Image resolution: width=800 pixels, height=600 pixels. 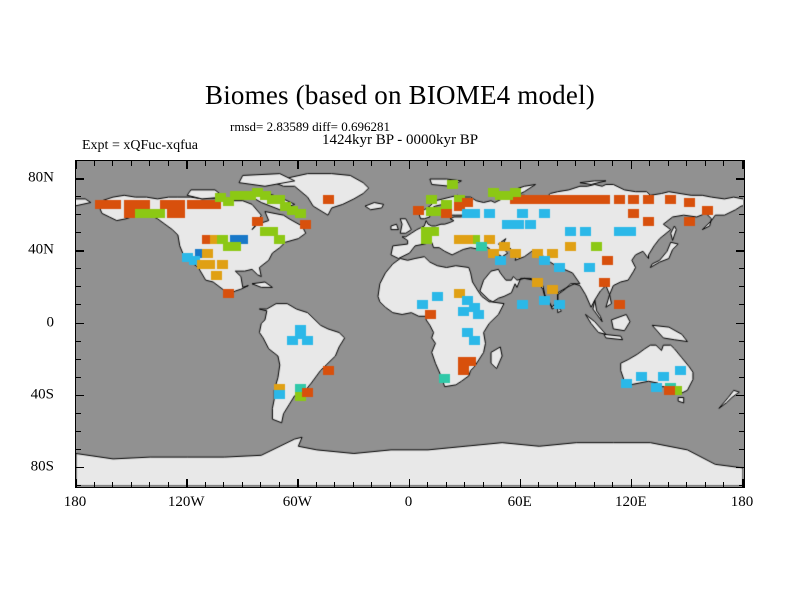 What do you see at coordinates (519, 502) in the screenshot?
I see `x-axis-label: 60E` at bounding box center [519, 502].